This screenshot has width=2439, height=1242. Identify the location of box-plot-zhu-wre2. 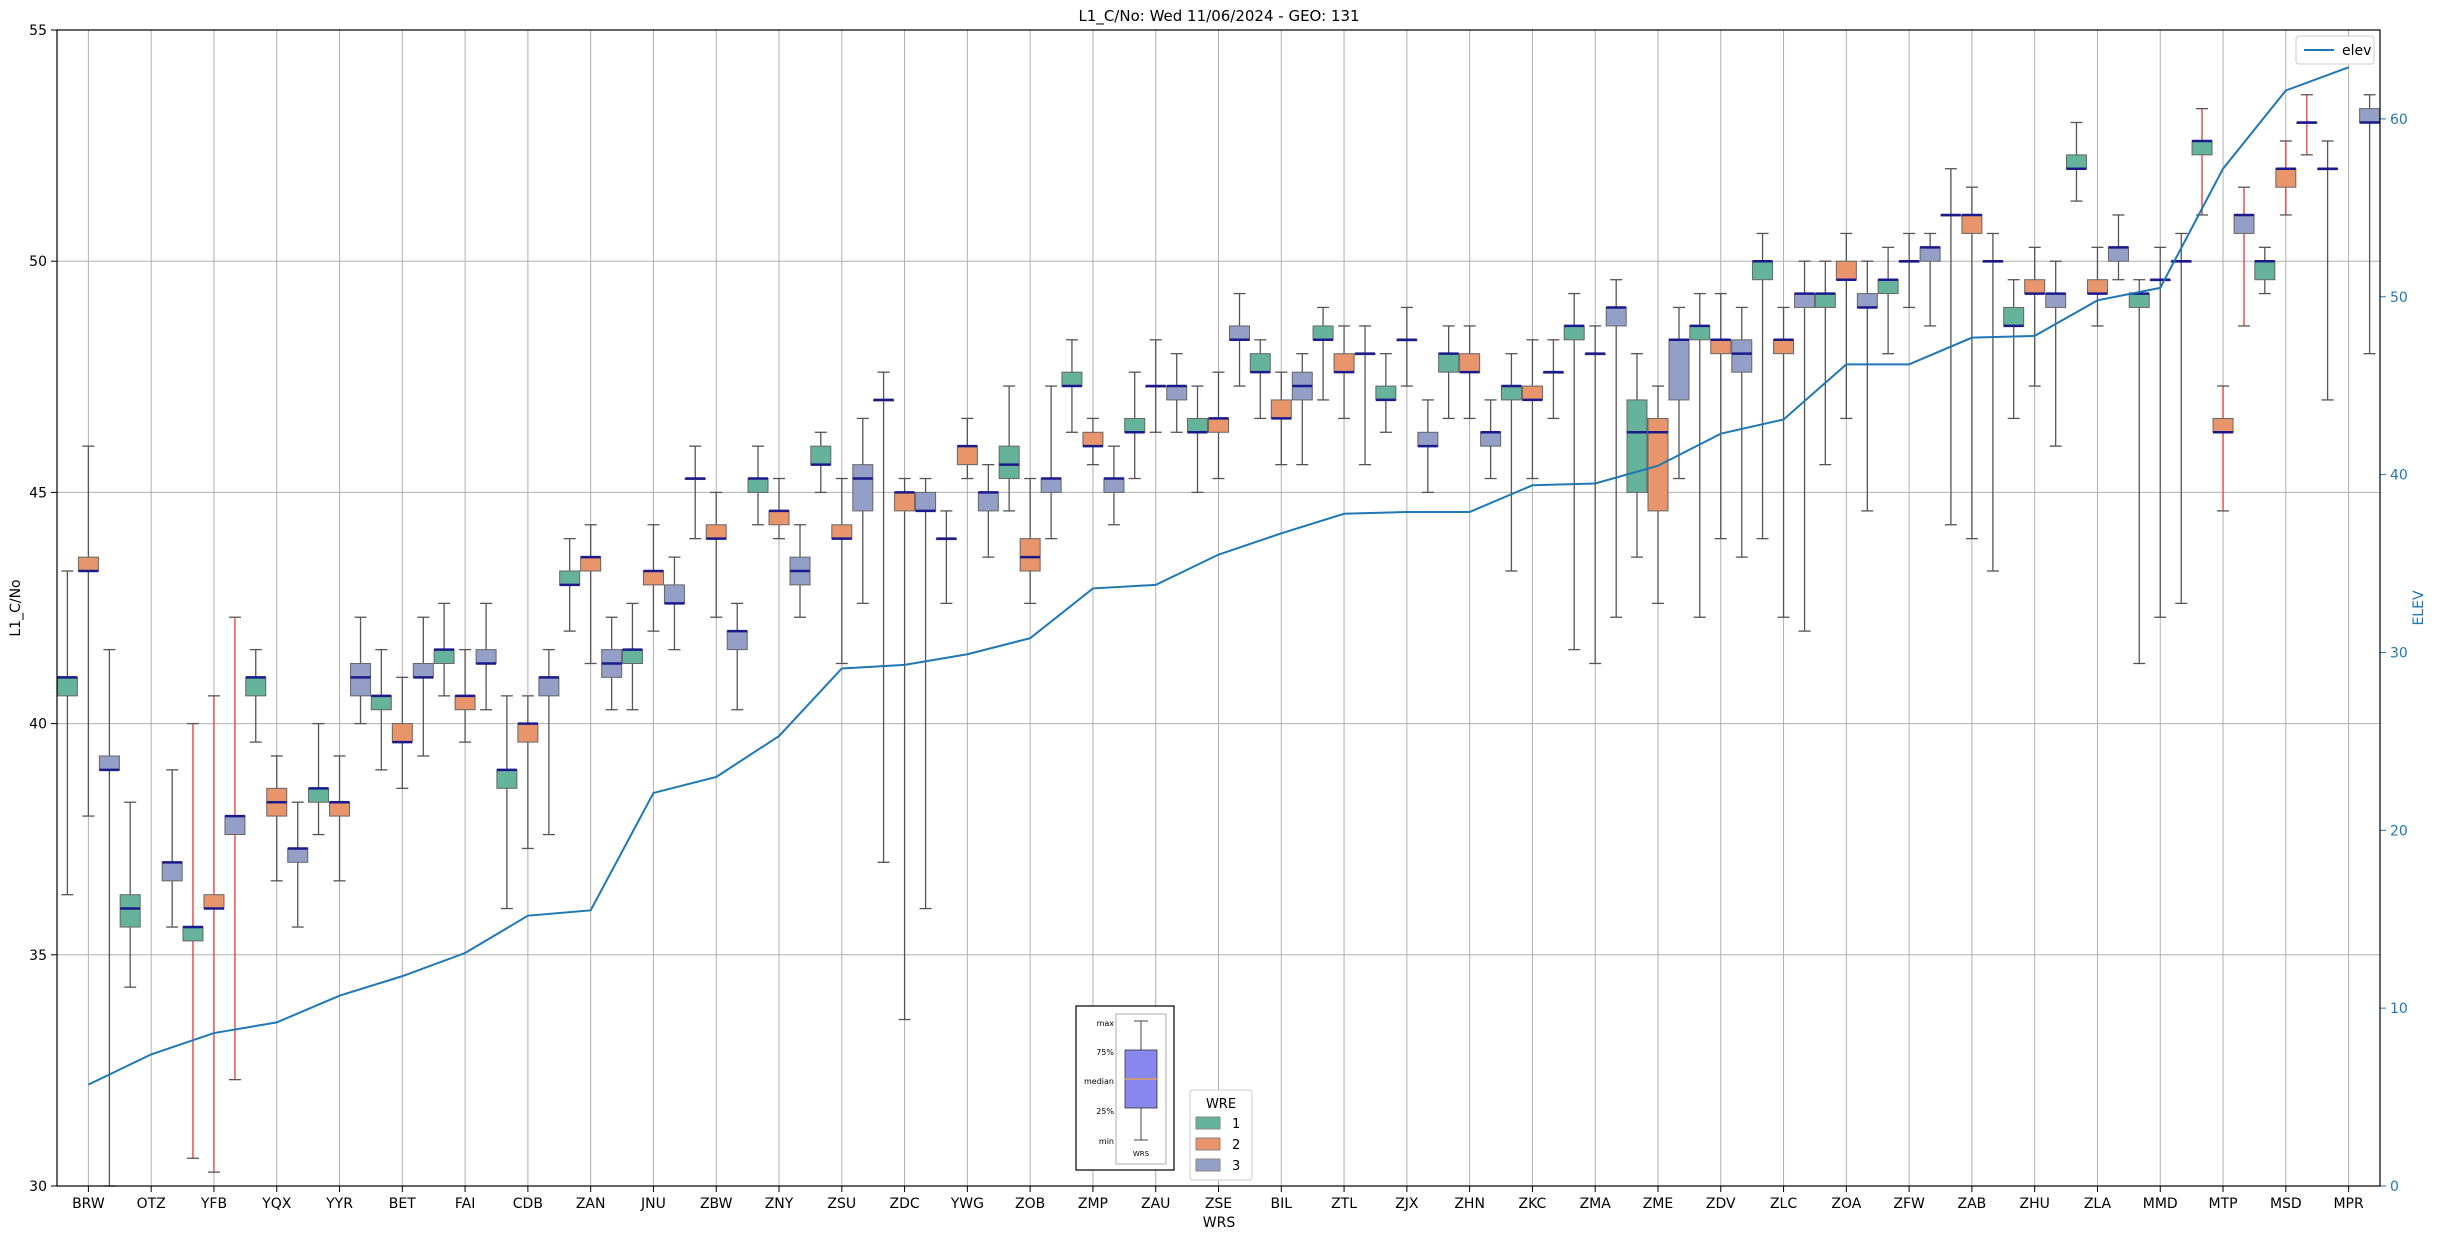
(2035, 316).